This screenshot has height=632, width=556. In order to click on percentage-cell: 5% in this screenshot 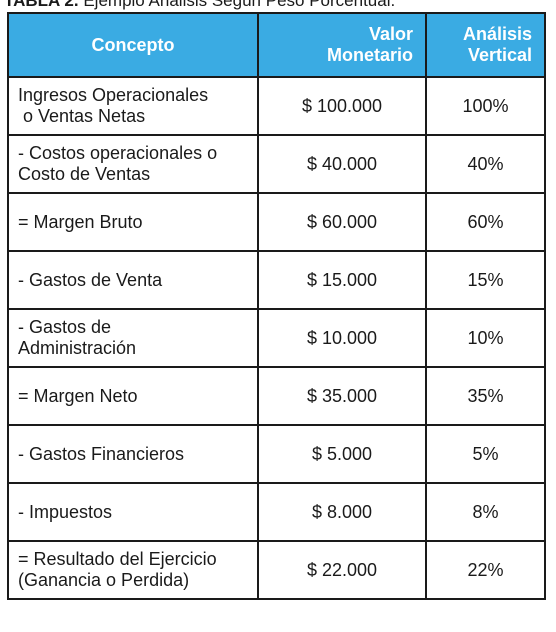, I will do `click(485, 454)`.